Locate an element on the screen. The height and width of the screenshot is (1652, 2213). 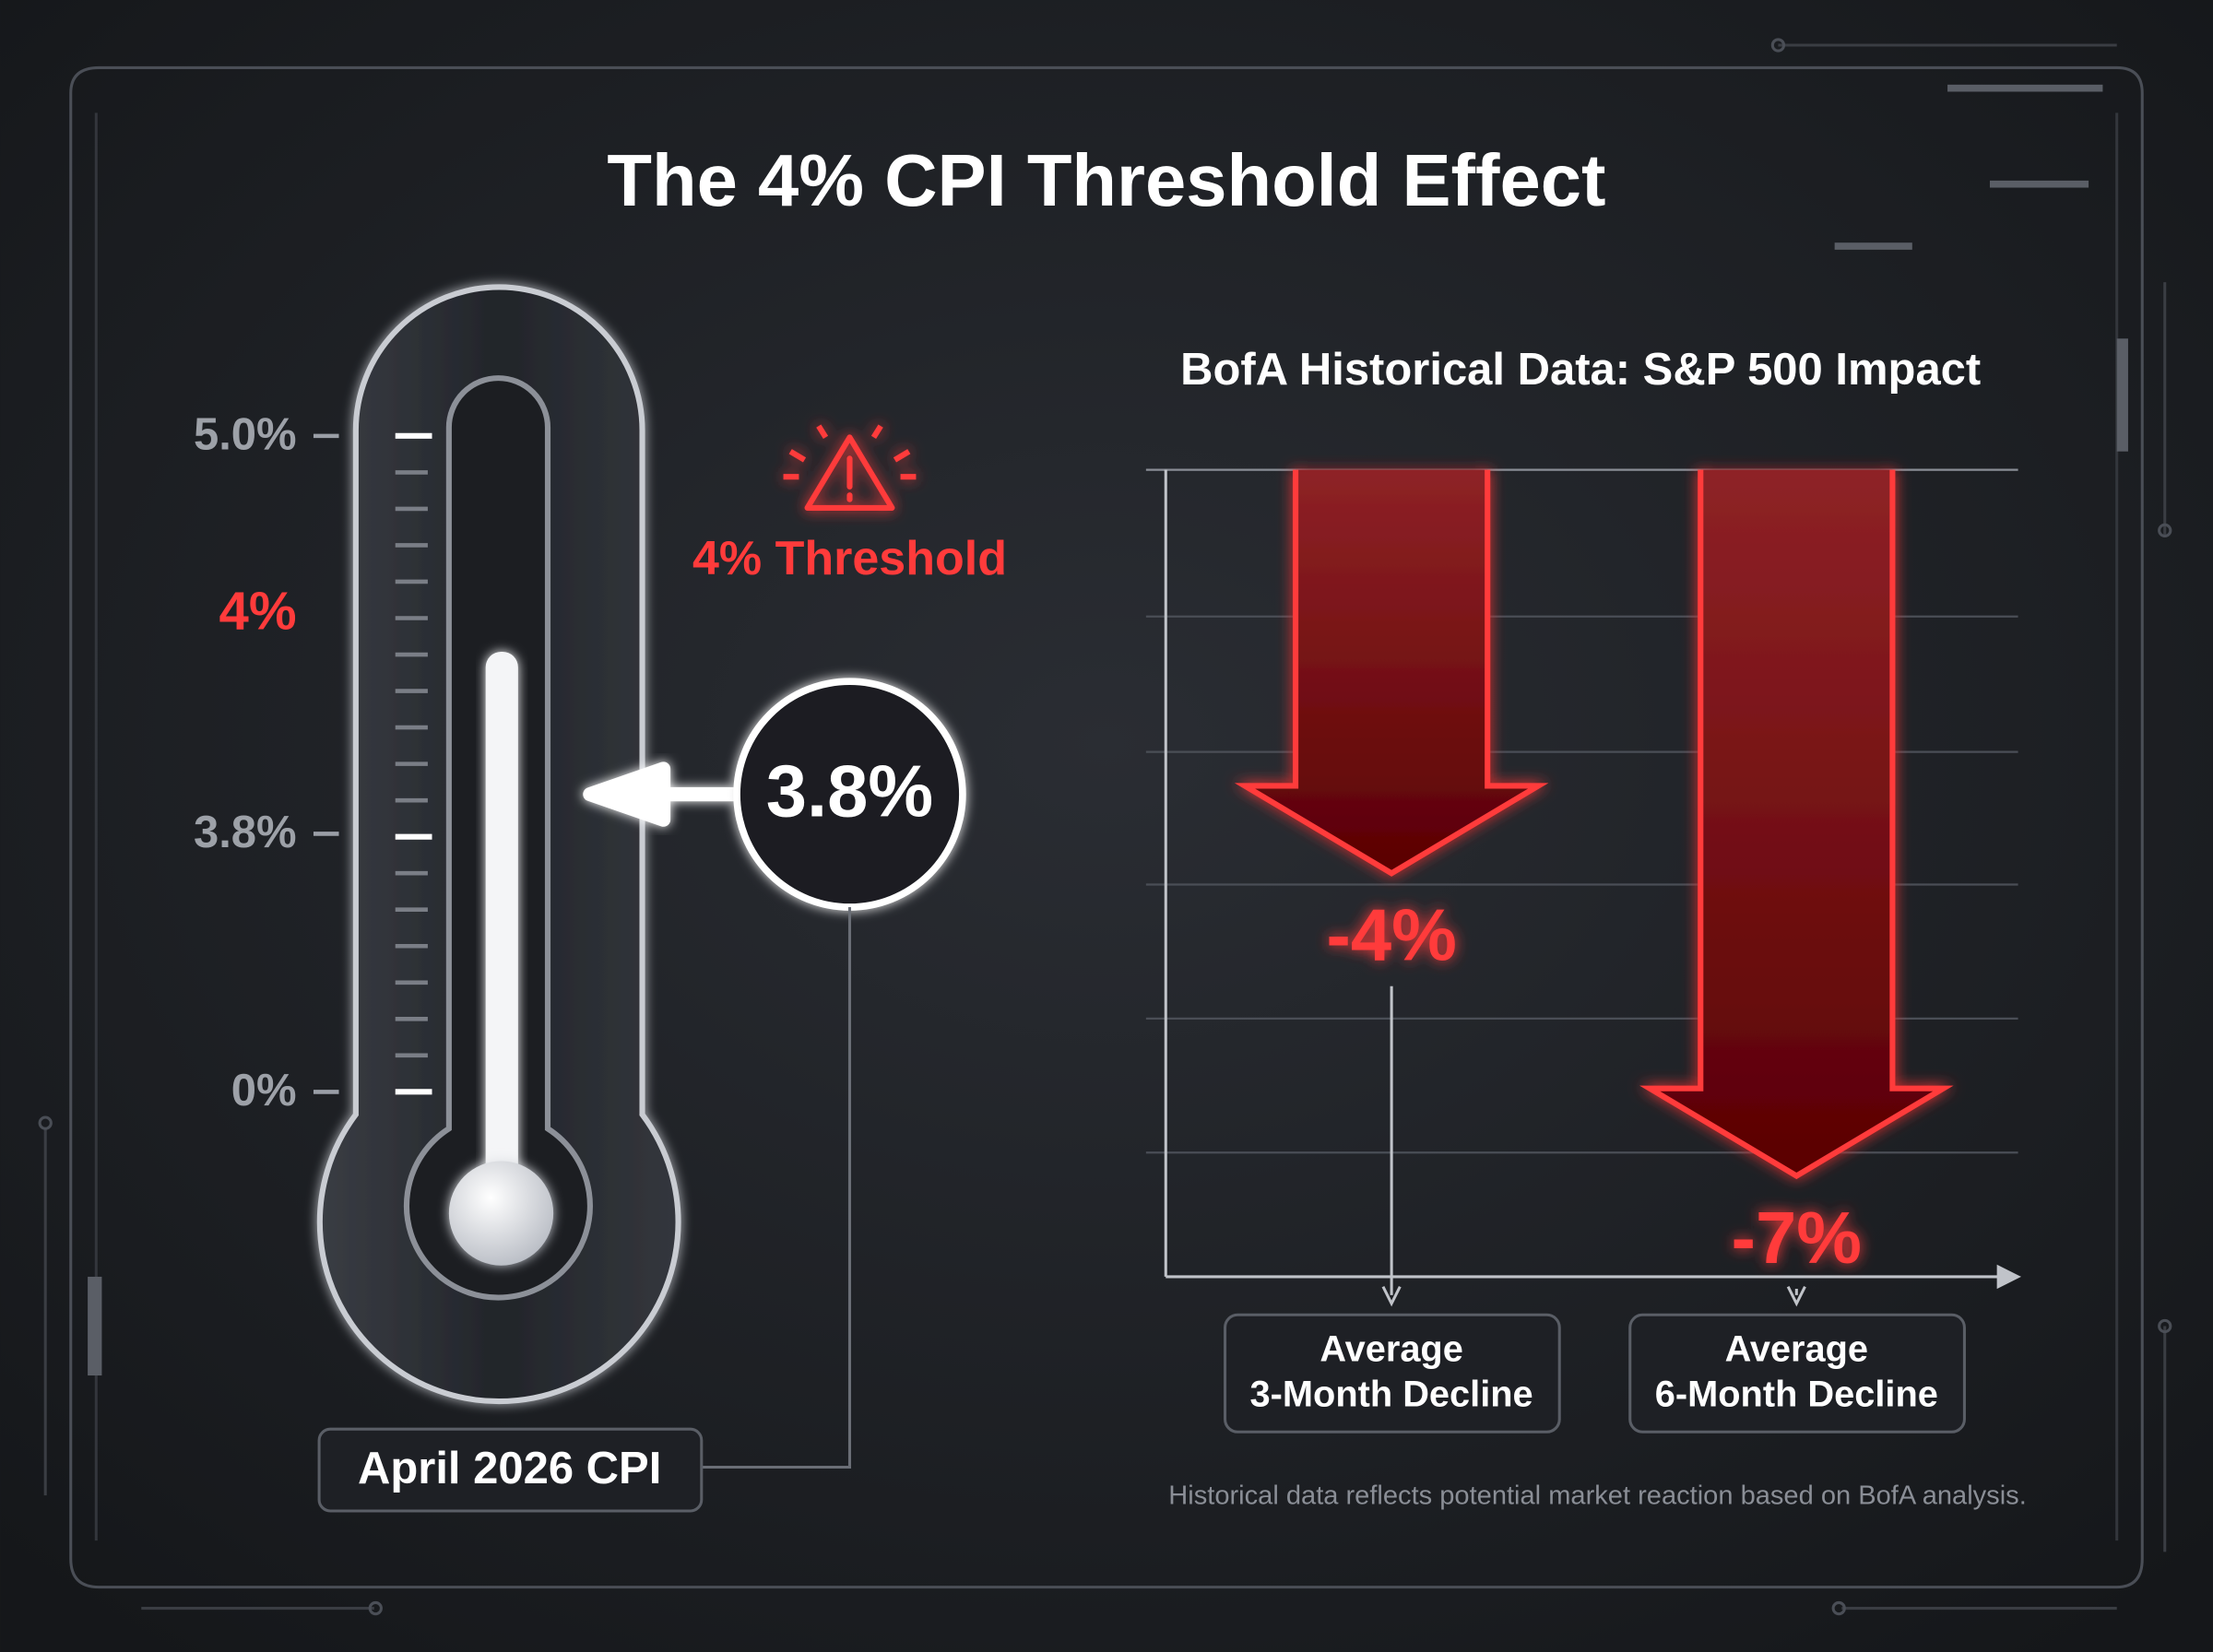
scale-label: 3.8% is located at coordinates (245, 832).